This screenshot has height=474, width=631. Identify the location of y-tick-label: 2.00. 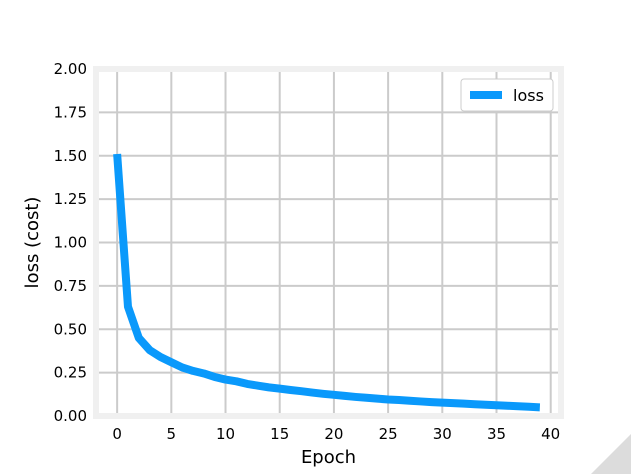
(70, 69).